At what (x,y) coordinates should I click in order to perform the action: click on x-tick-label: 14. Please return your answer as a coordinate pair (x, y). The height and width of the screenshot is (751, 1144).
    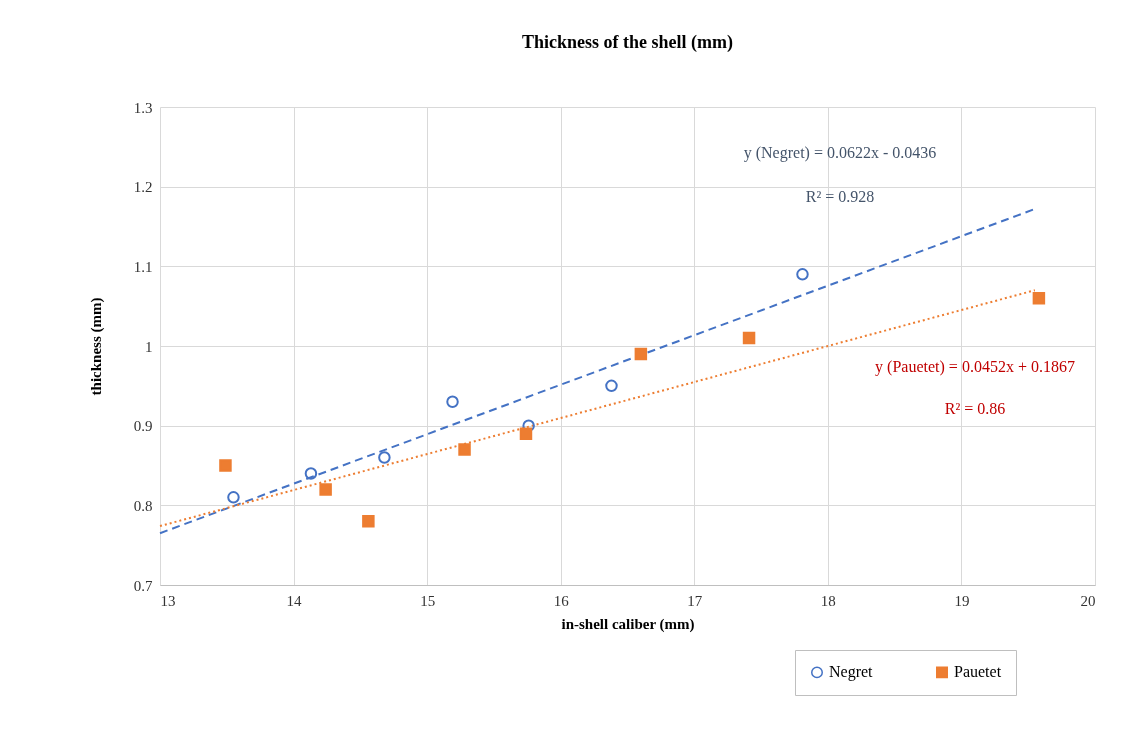
    Looking at the image, I should click on (294, 600).